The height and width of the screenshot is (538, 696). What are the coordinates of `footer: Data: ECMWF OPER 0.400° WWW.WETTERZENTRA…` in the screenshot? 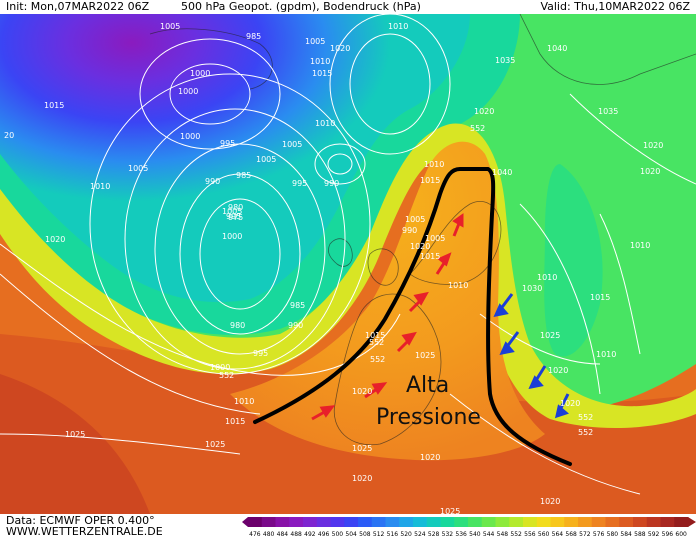 It's located at (84, 526).